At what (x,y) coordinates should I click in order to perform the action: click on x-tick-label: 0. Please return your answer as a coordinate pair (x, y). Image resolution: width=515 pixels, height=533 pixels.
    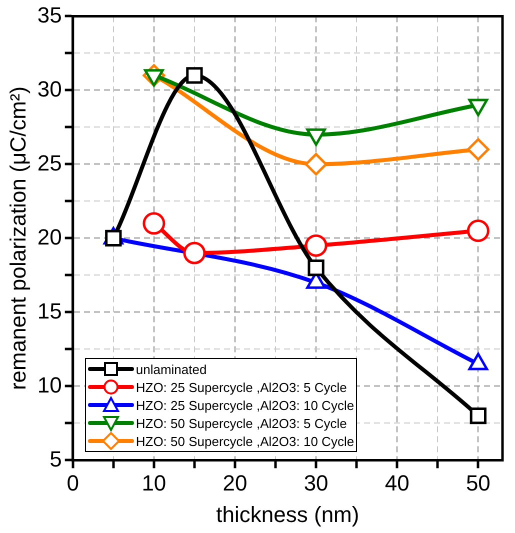
    Looking at the image, I should click on (72, 483).